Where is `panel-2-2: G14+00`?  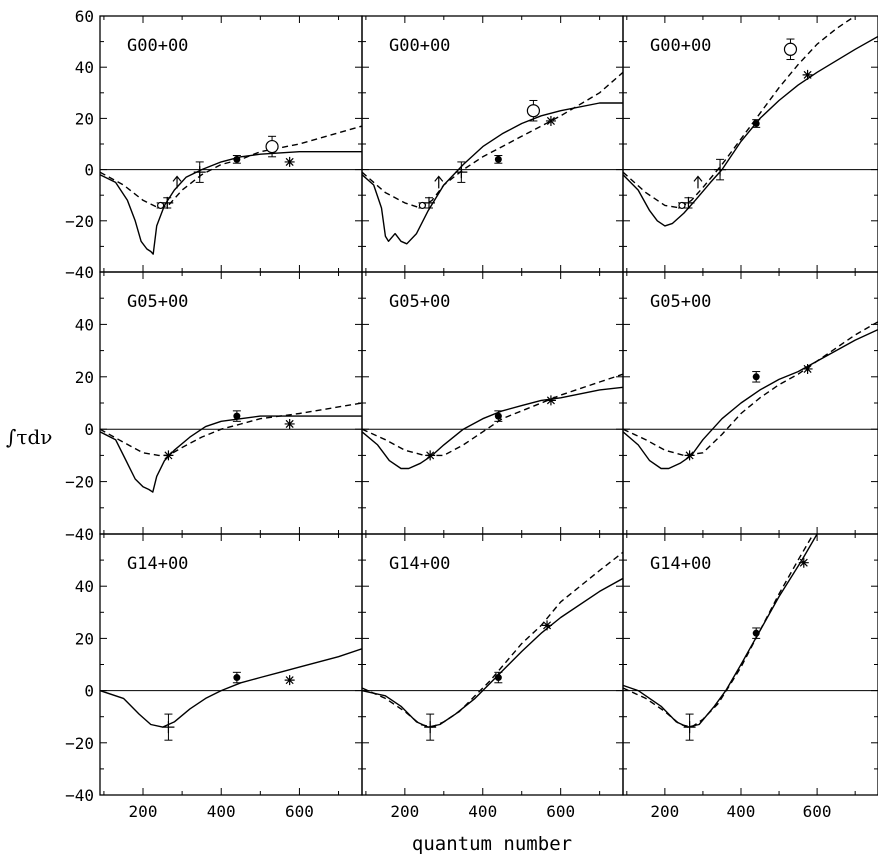 panel-2-2: G14+00 is located at coordinates (750, 664).